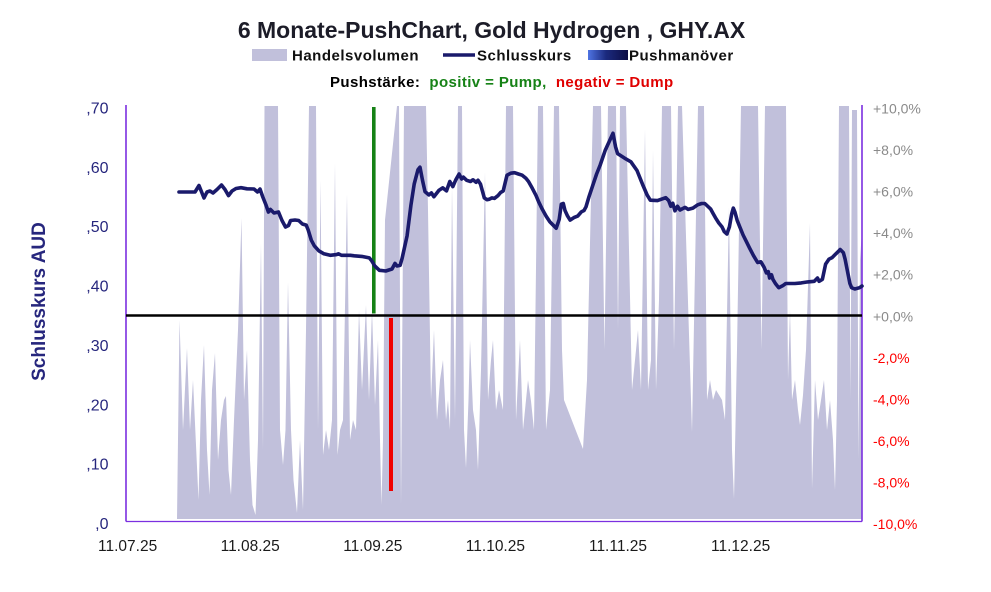 Image resolution: width=991 pixels, height=592 pixels. What do you see at coordinates (895, 524) in the screenshot?
I see `svg-text: -10,0%` at bounding box center [895, 524].